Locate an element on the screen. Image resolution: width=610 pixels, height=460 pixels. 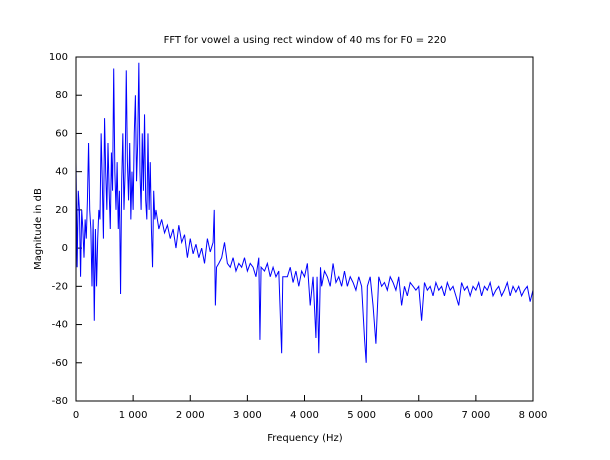
y-tick-label: -60 is located at coordinates (60, 363).